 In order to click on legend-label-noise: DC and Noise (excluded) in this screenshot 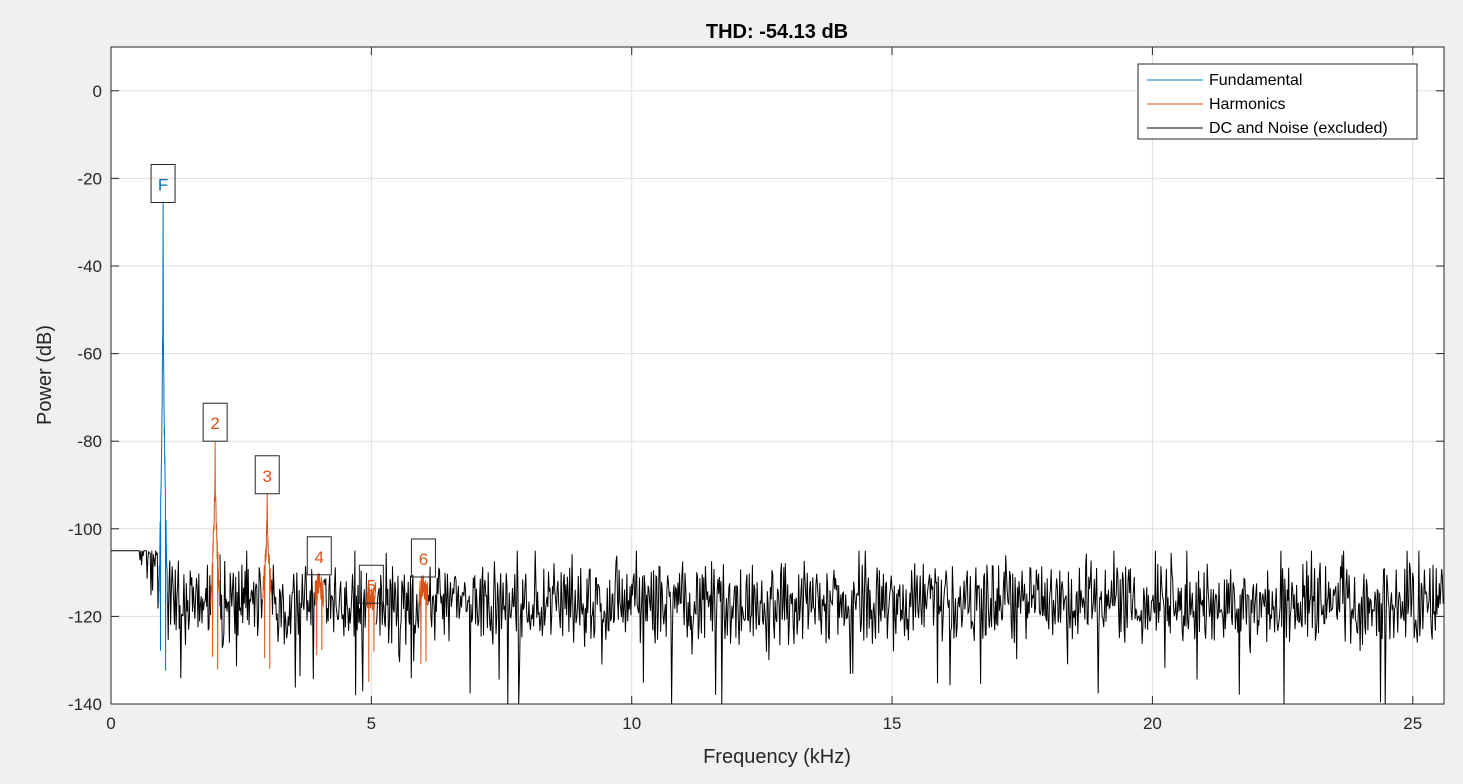, I will do `click(1298, 128)`.